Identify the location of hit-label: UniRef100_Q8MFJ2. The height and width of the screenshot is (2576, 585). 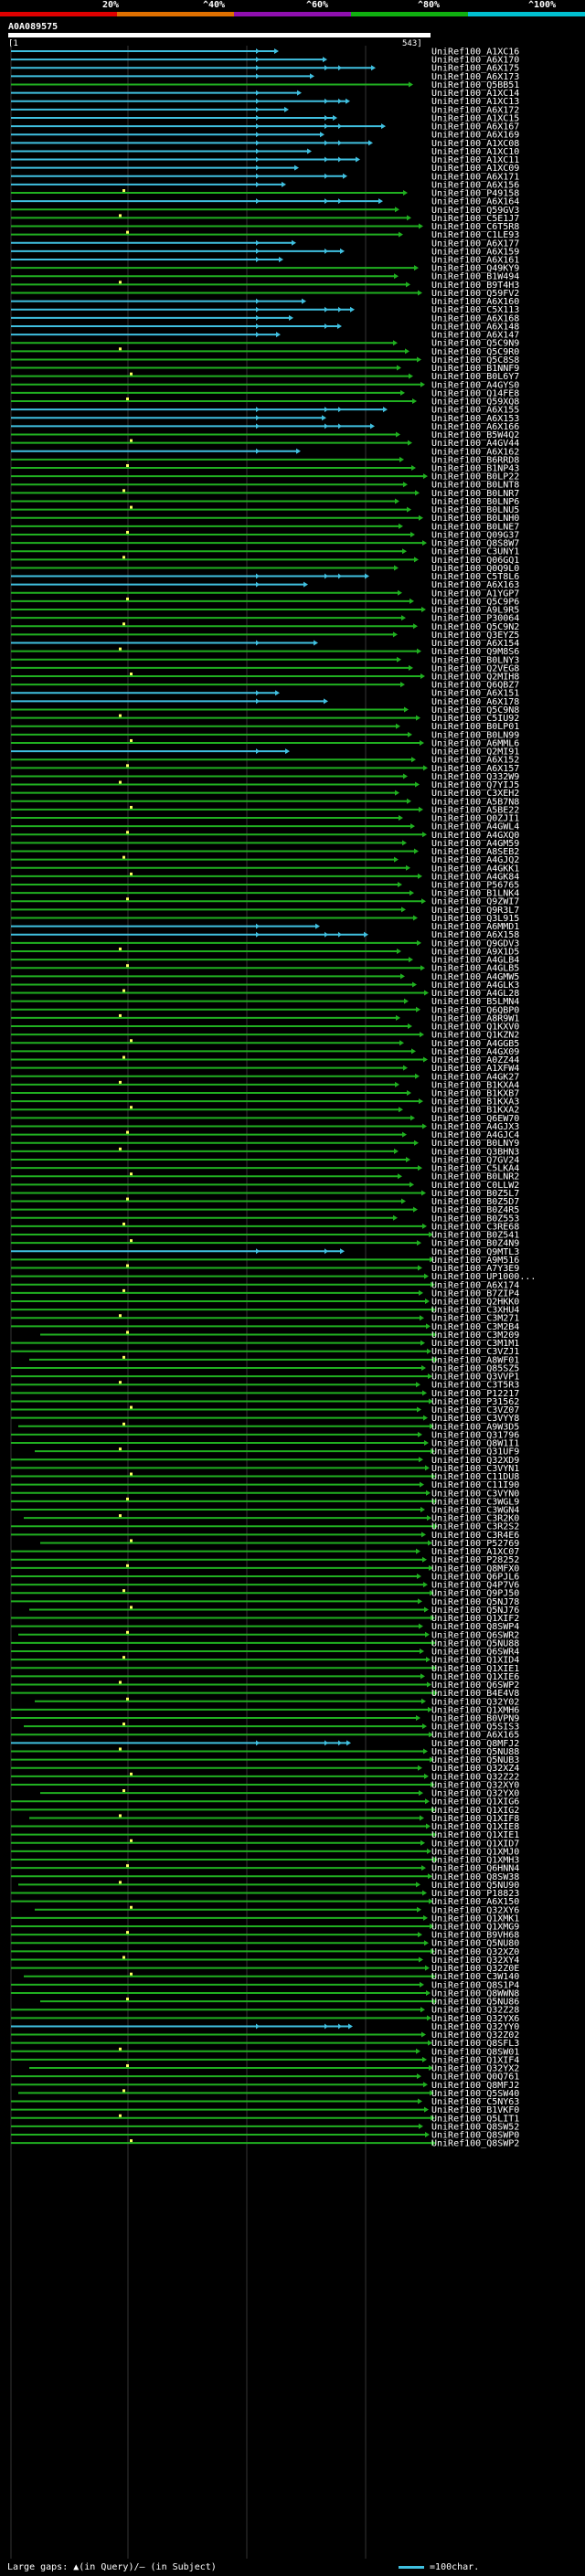
(475, 2086).